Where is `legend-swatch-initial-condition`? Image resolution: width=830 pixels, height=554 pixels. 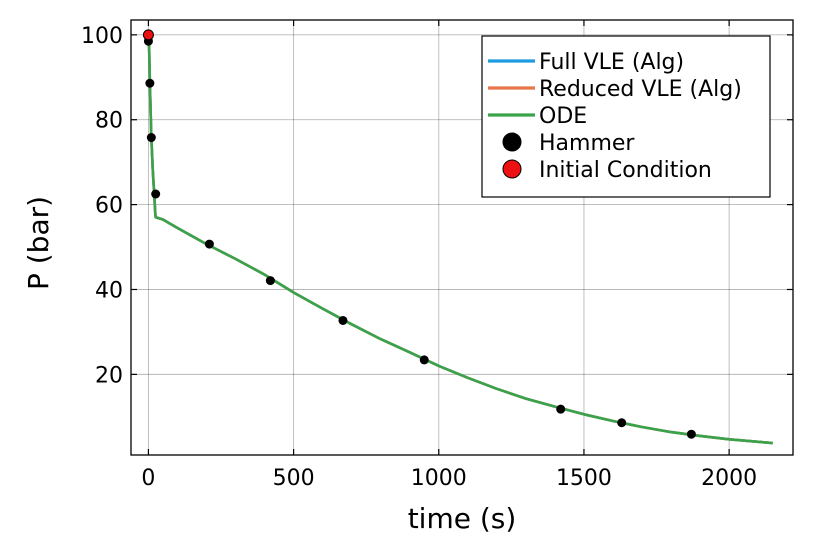
legend-swatch-initial-condition is located at coordinates (512, 169).